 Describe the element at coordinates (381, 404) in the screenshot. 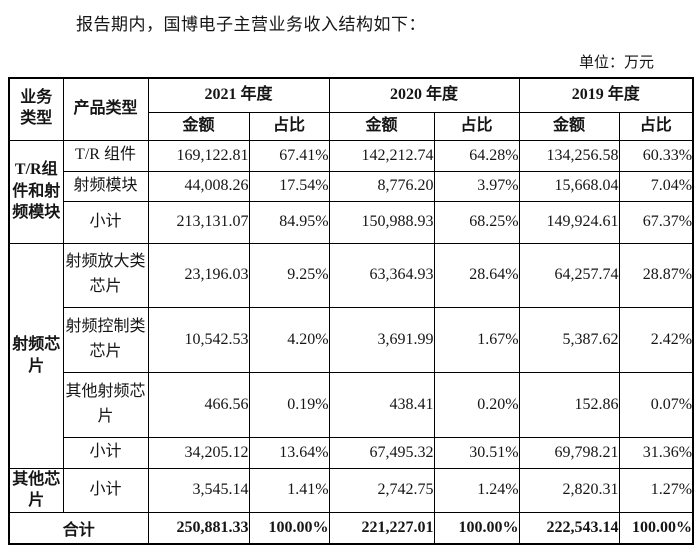

I see `cell-amount-2020: 438.41` at that location.